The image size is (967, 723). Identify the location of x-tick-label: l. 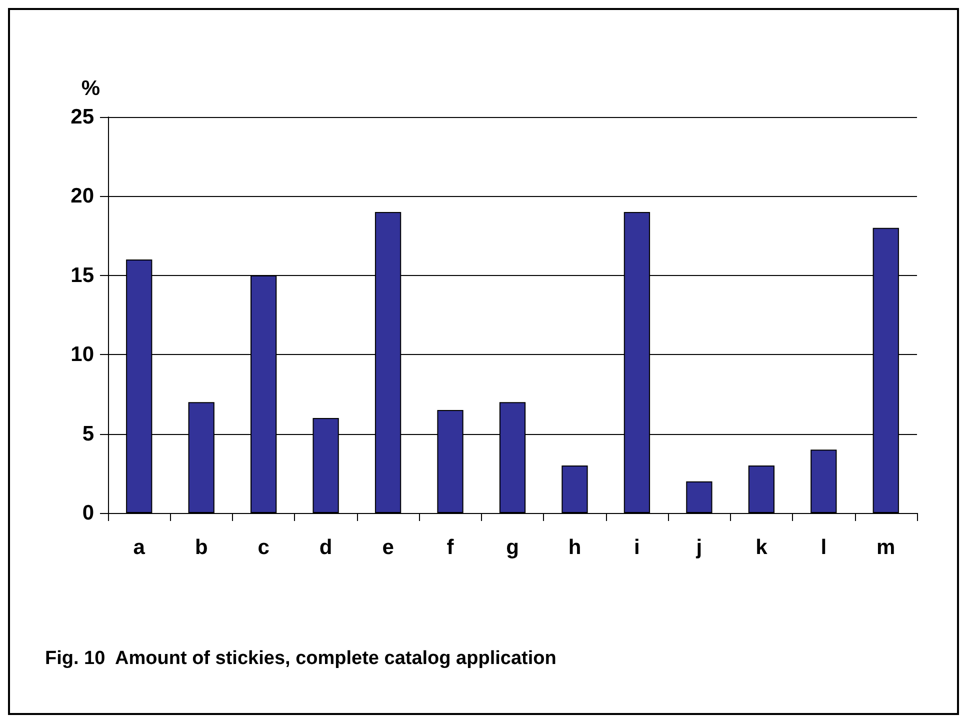
(823, 547).